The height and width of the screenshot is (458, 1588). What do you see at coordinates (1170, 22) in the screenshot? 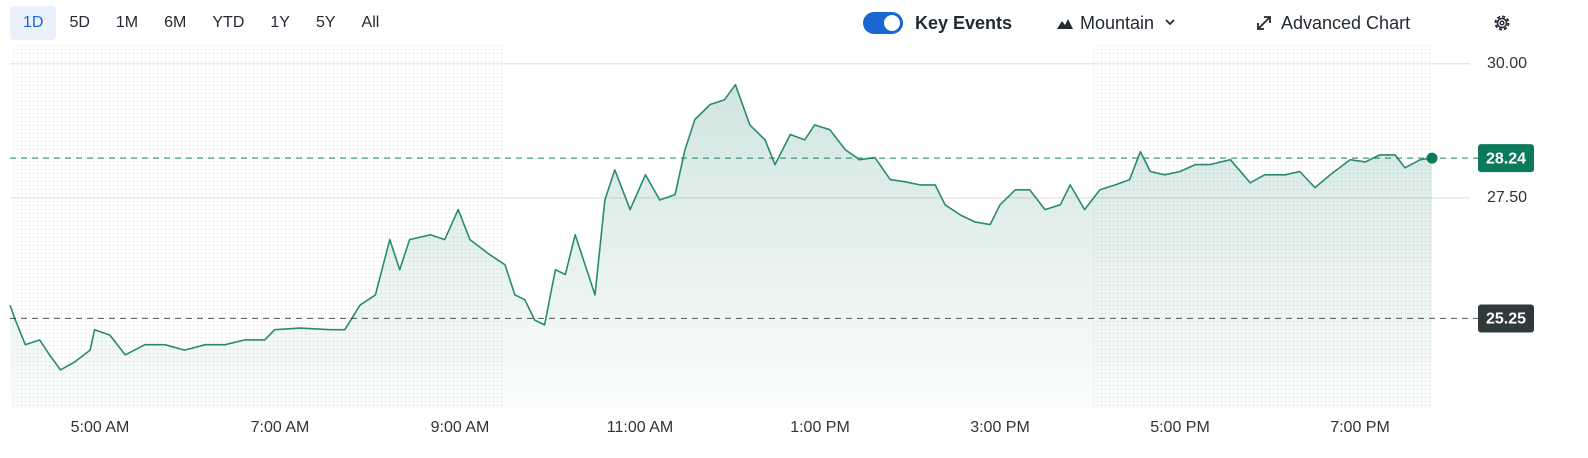
I see `chevron` at bounding box center [1170, 22].